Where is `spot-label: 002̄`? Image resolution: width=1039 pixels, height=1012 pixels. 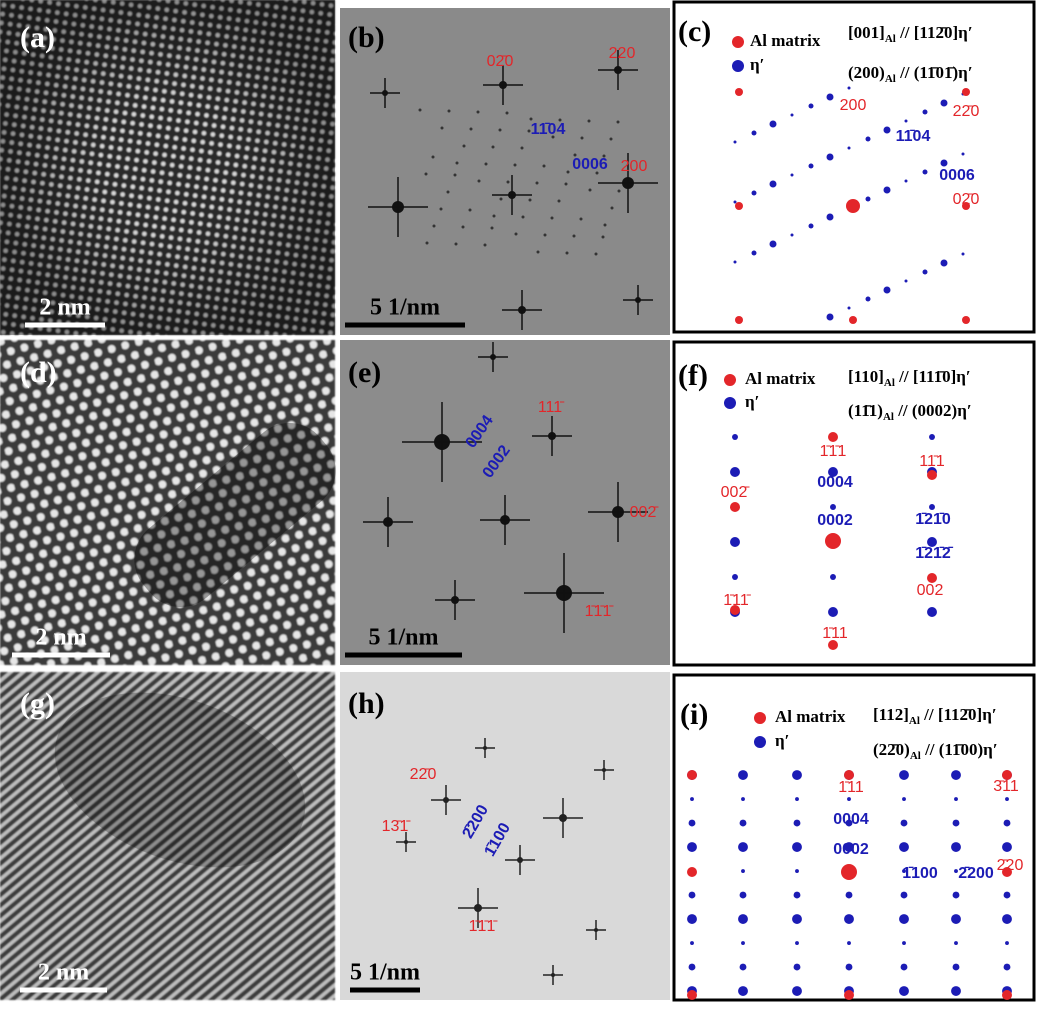
spot-label: 002̄ is located at coordinates (736, 492).